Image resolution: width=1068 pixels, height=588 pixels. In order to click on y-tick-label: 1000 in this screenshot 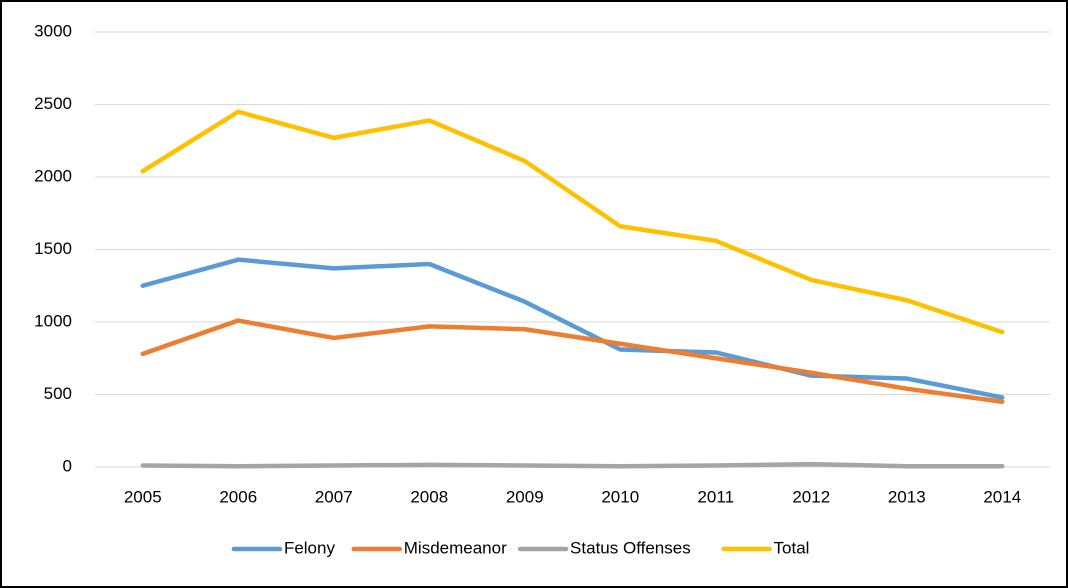, I will do `click(53, 320)`.